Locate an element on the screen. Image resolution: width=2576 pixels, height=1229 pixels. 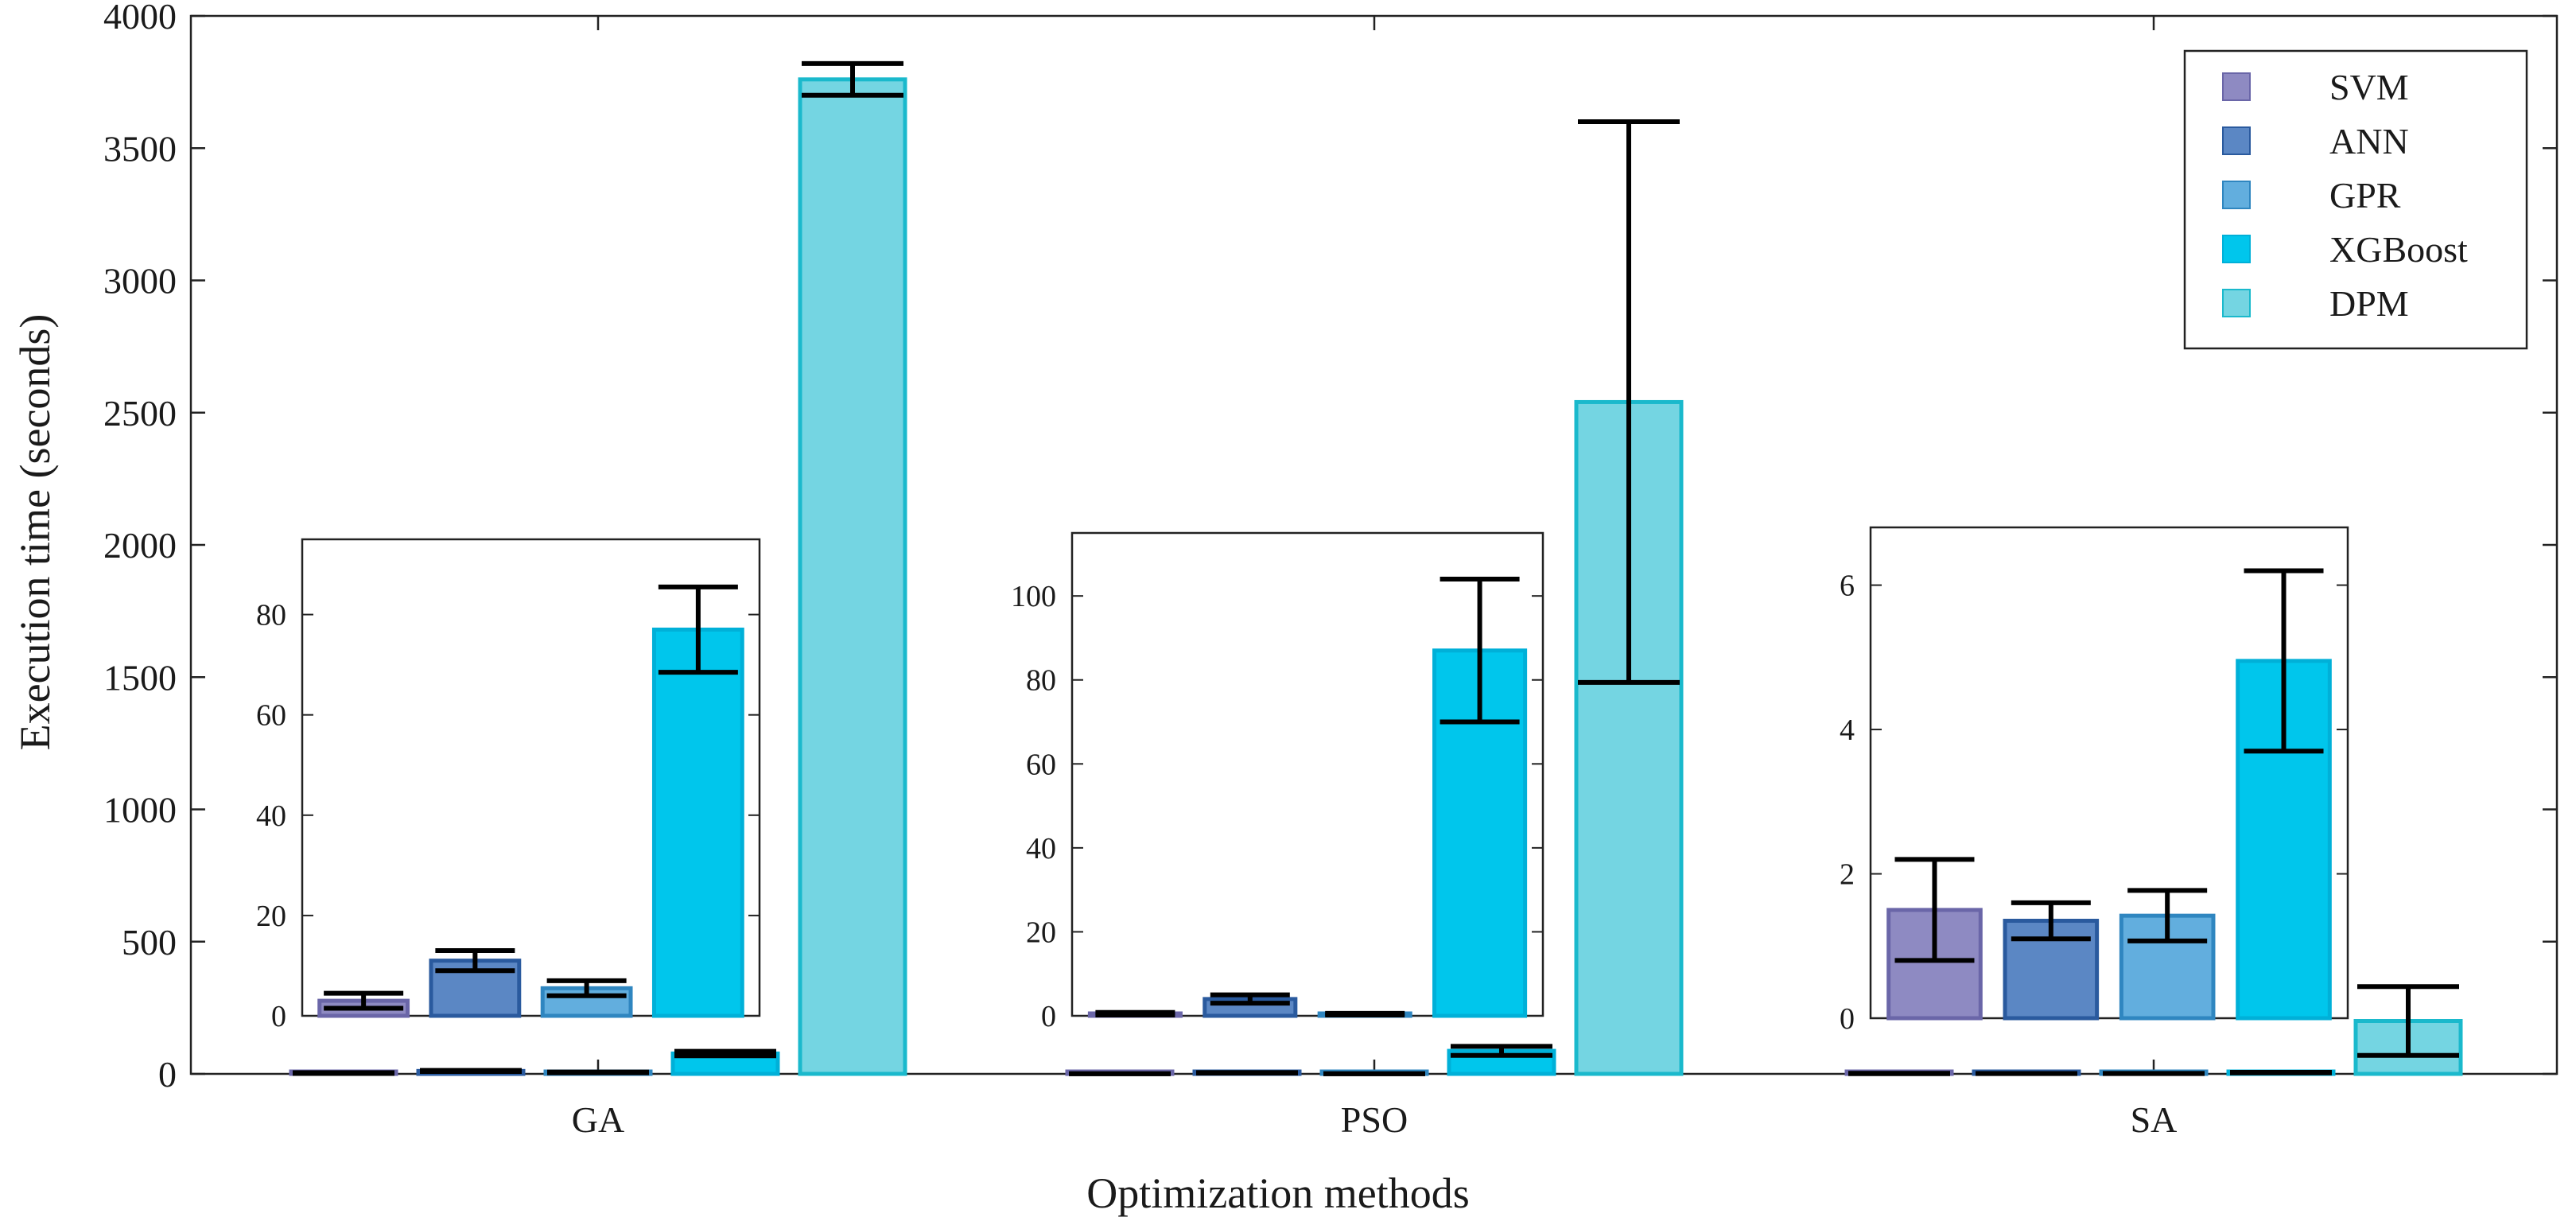
legend-swatch-gpr is located at coordinates (2236, 195).